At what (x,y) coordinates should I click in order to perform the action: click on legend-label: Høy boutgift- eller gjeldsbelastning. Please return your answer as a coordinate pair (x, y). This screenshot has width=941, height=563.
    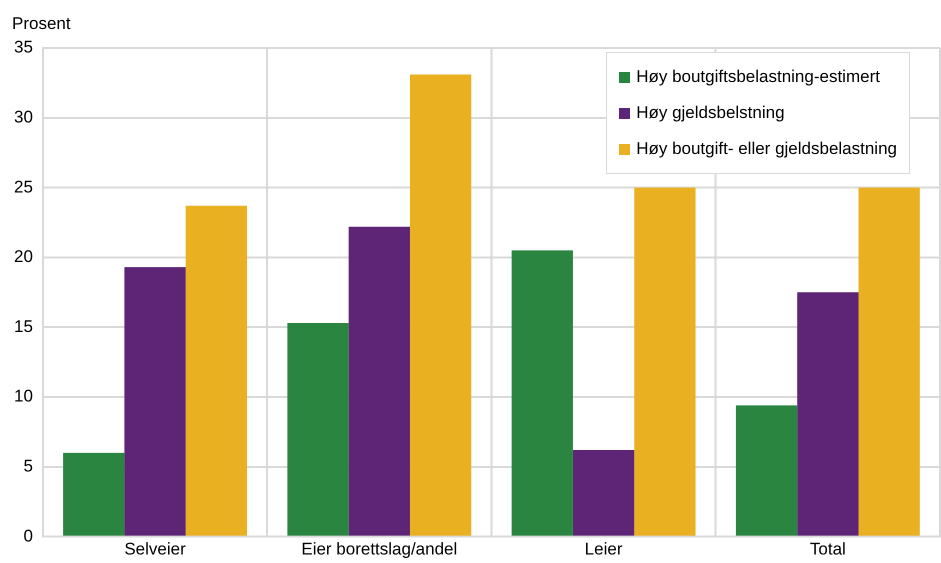
    Looking at the image, I should click on (766, 149).